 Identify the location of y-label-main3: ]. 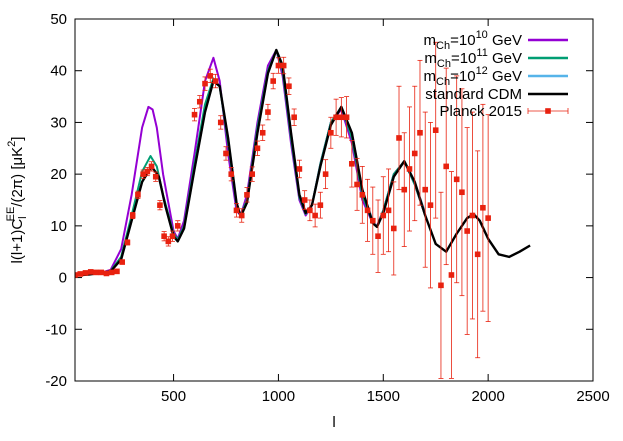
(17, 139).